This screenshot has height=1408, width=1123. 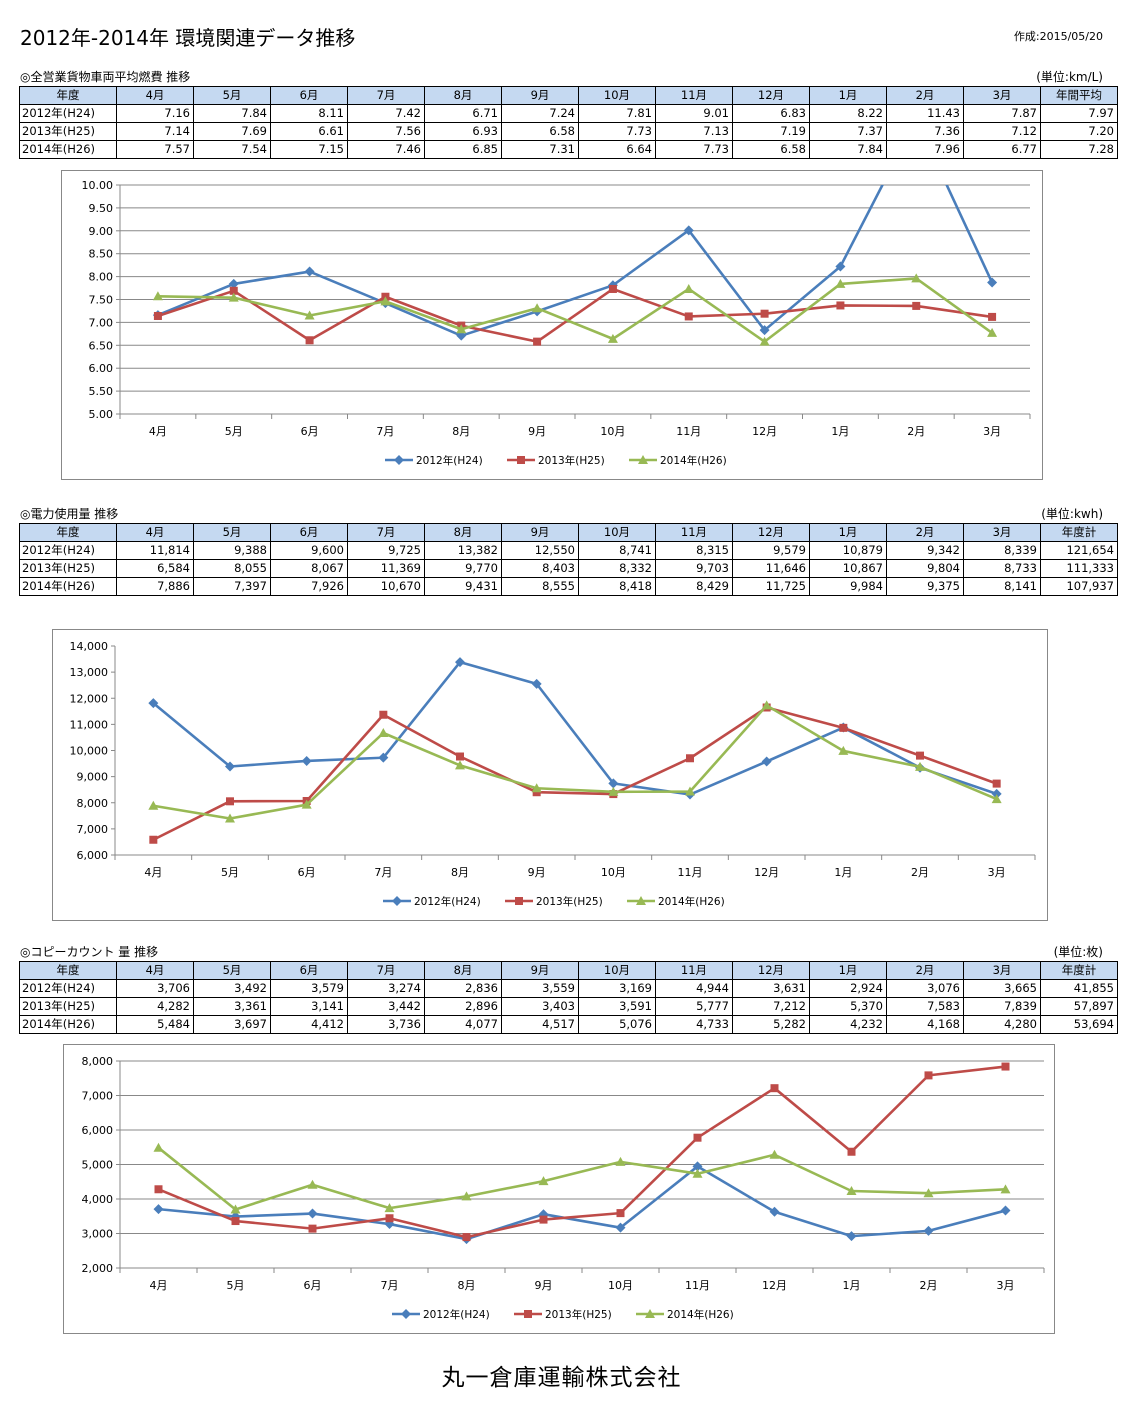 I want to click on value-cell: 6.71, so click(x=463, y=113).